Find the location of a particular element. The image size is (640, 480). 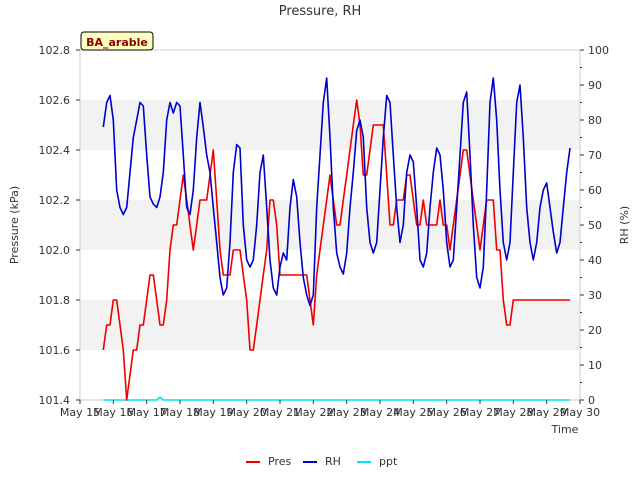

right-tick-label: 0 is located at coordinates (591, 400).